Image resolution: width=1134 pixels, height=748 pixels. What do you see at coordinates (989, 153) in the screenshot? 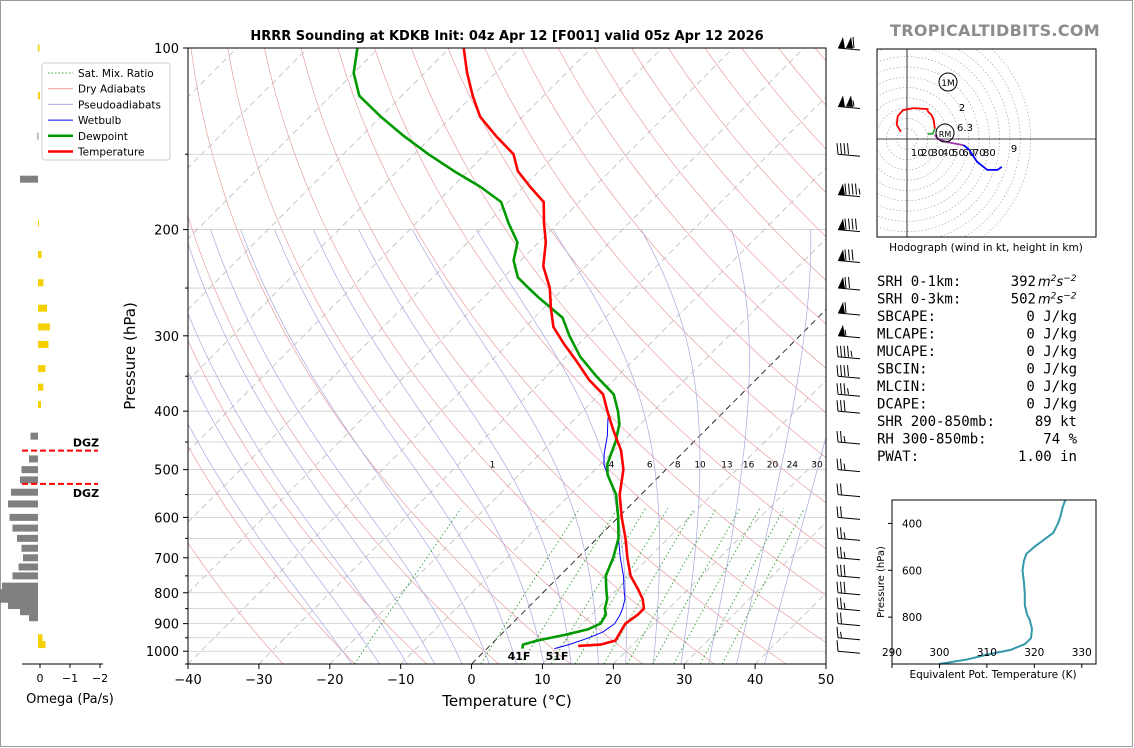
I see `hodo-ring-label: 80` at bounding box center [989, 153].